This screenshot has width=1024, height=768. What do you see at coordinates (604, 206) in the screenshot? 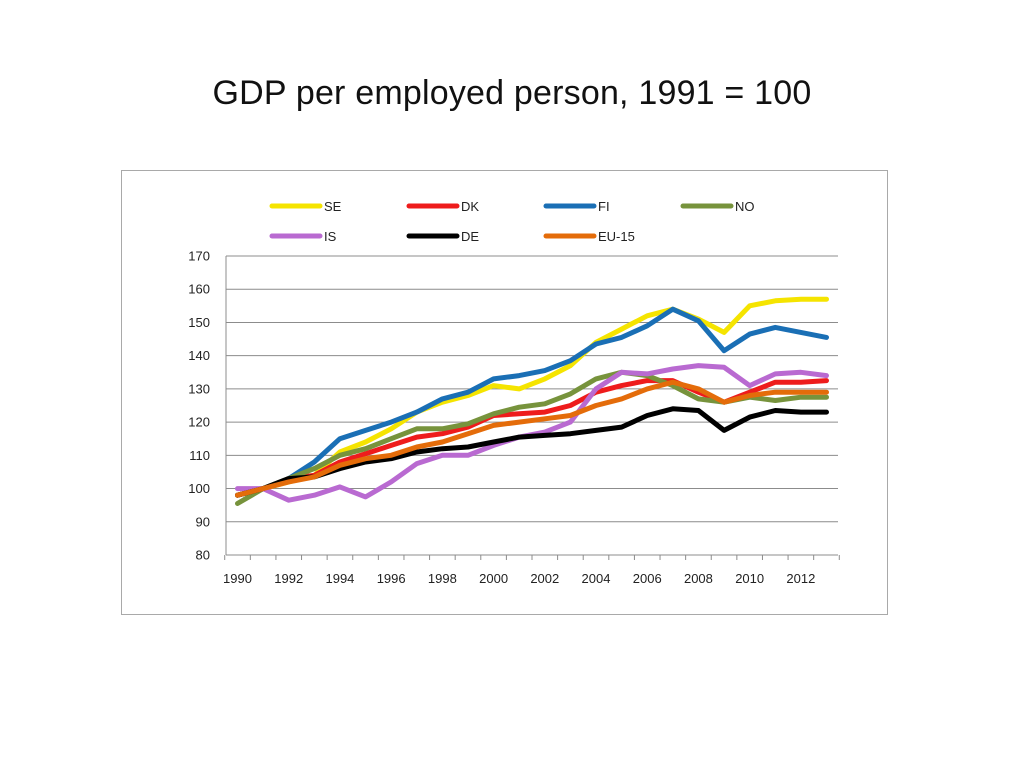
I see `legend-label-fi: FI` at bounding box center [604, 206].